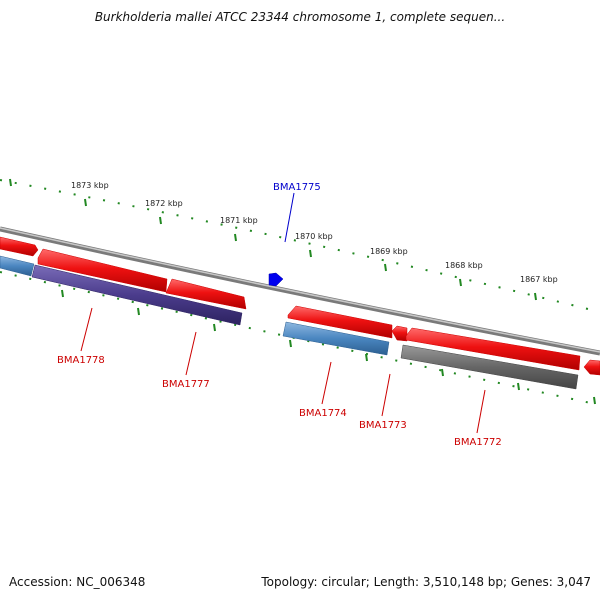  I want to click on cds-lower-left, so click(121, 290).